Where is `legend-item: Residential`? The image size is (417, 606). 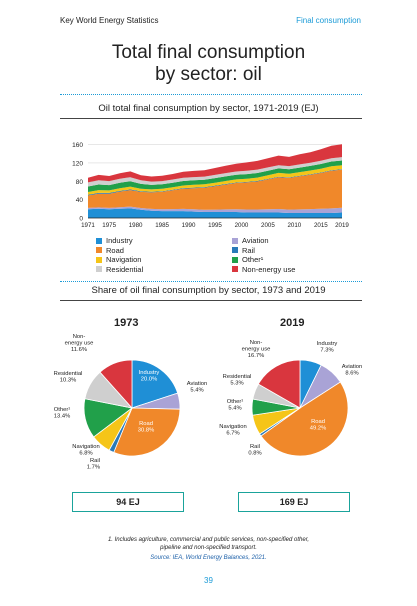
legend-item: Residential is located at coordinates (119, 269).